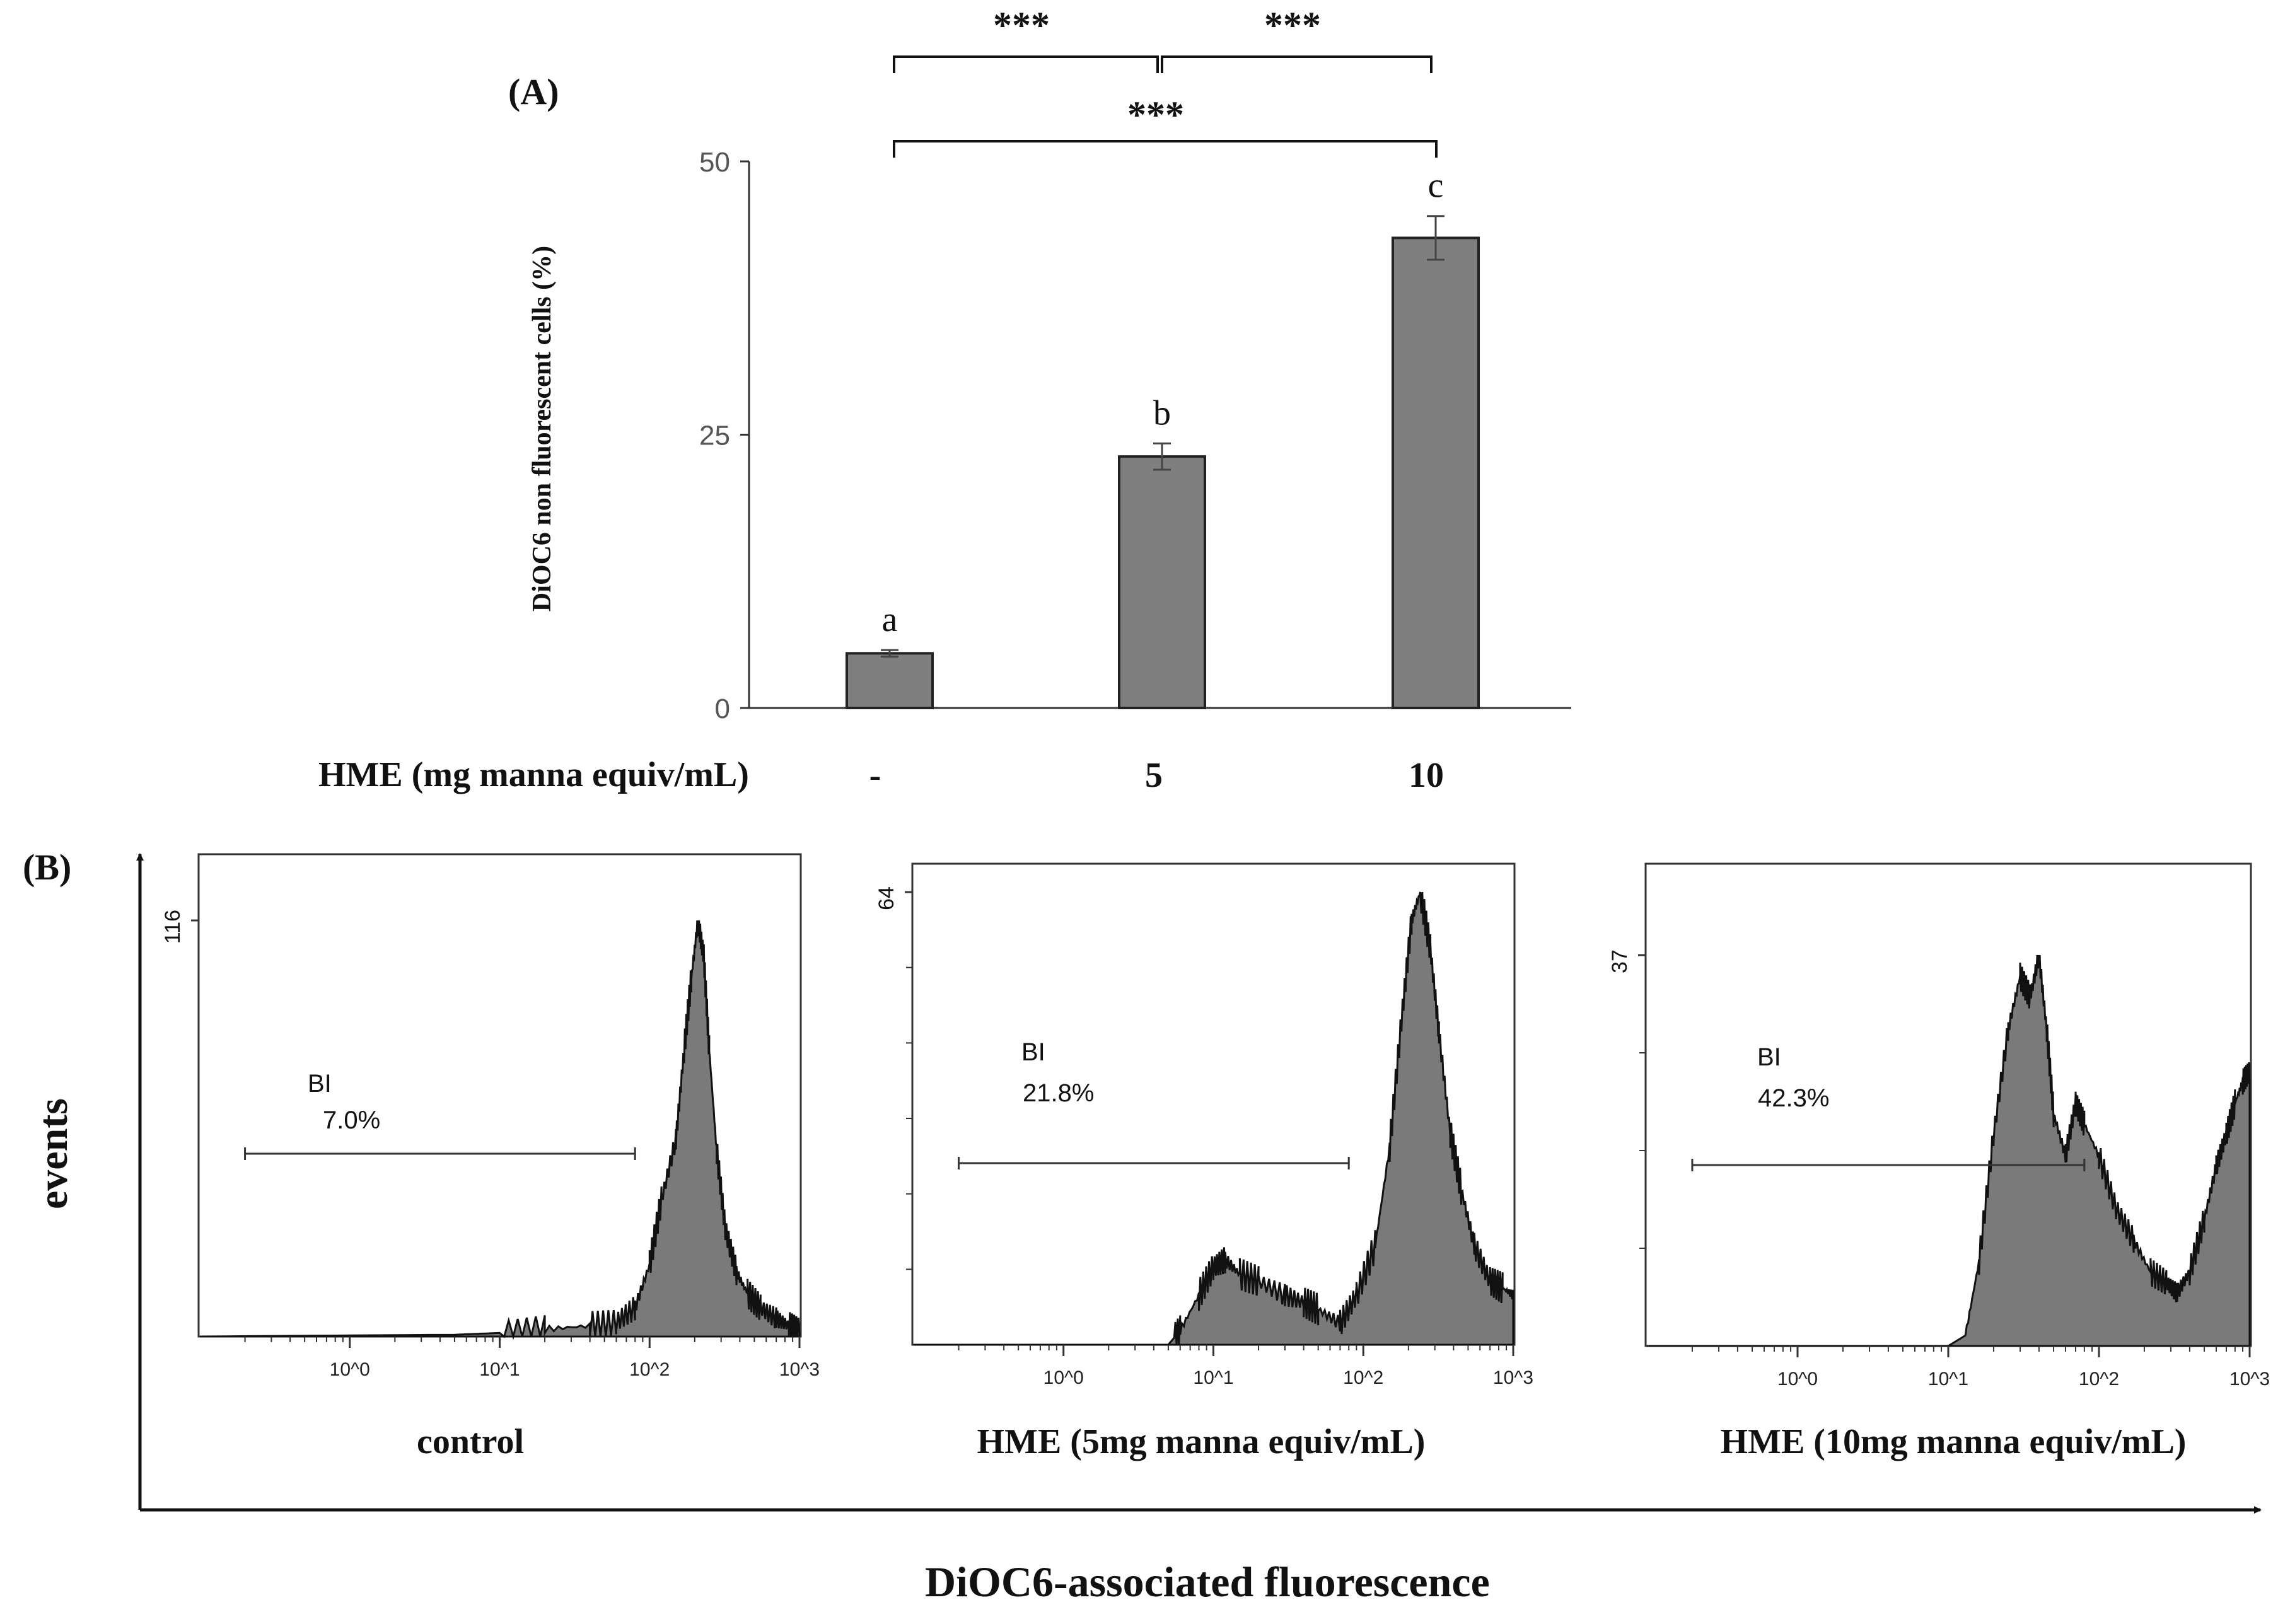  Describe the element at coordinates (352, 1120) in the screenshot. I see `gate-percent-1: 7.0%` at that location.